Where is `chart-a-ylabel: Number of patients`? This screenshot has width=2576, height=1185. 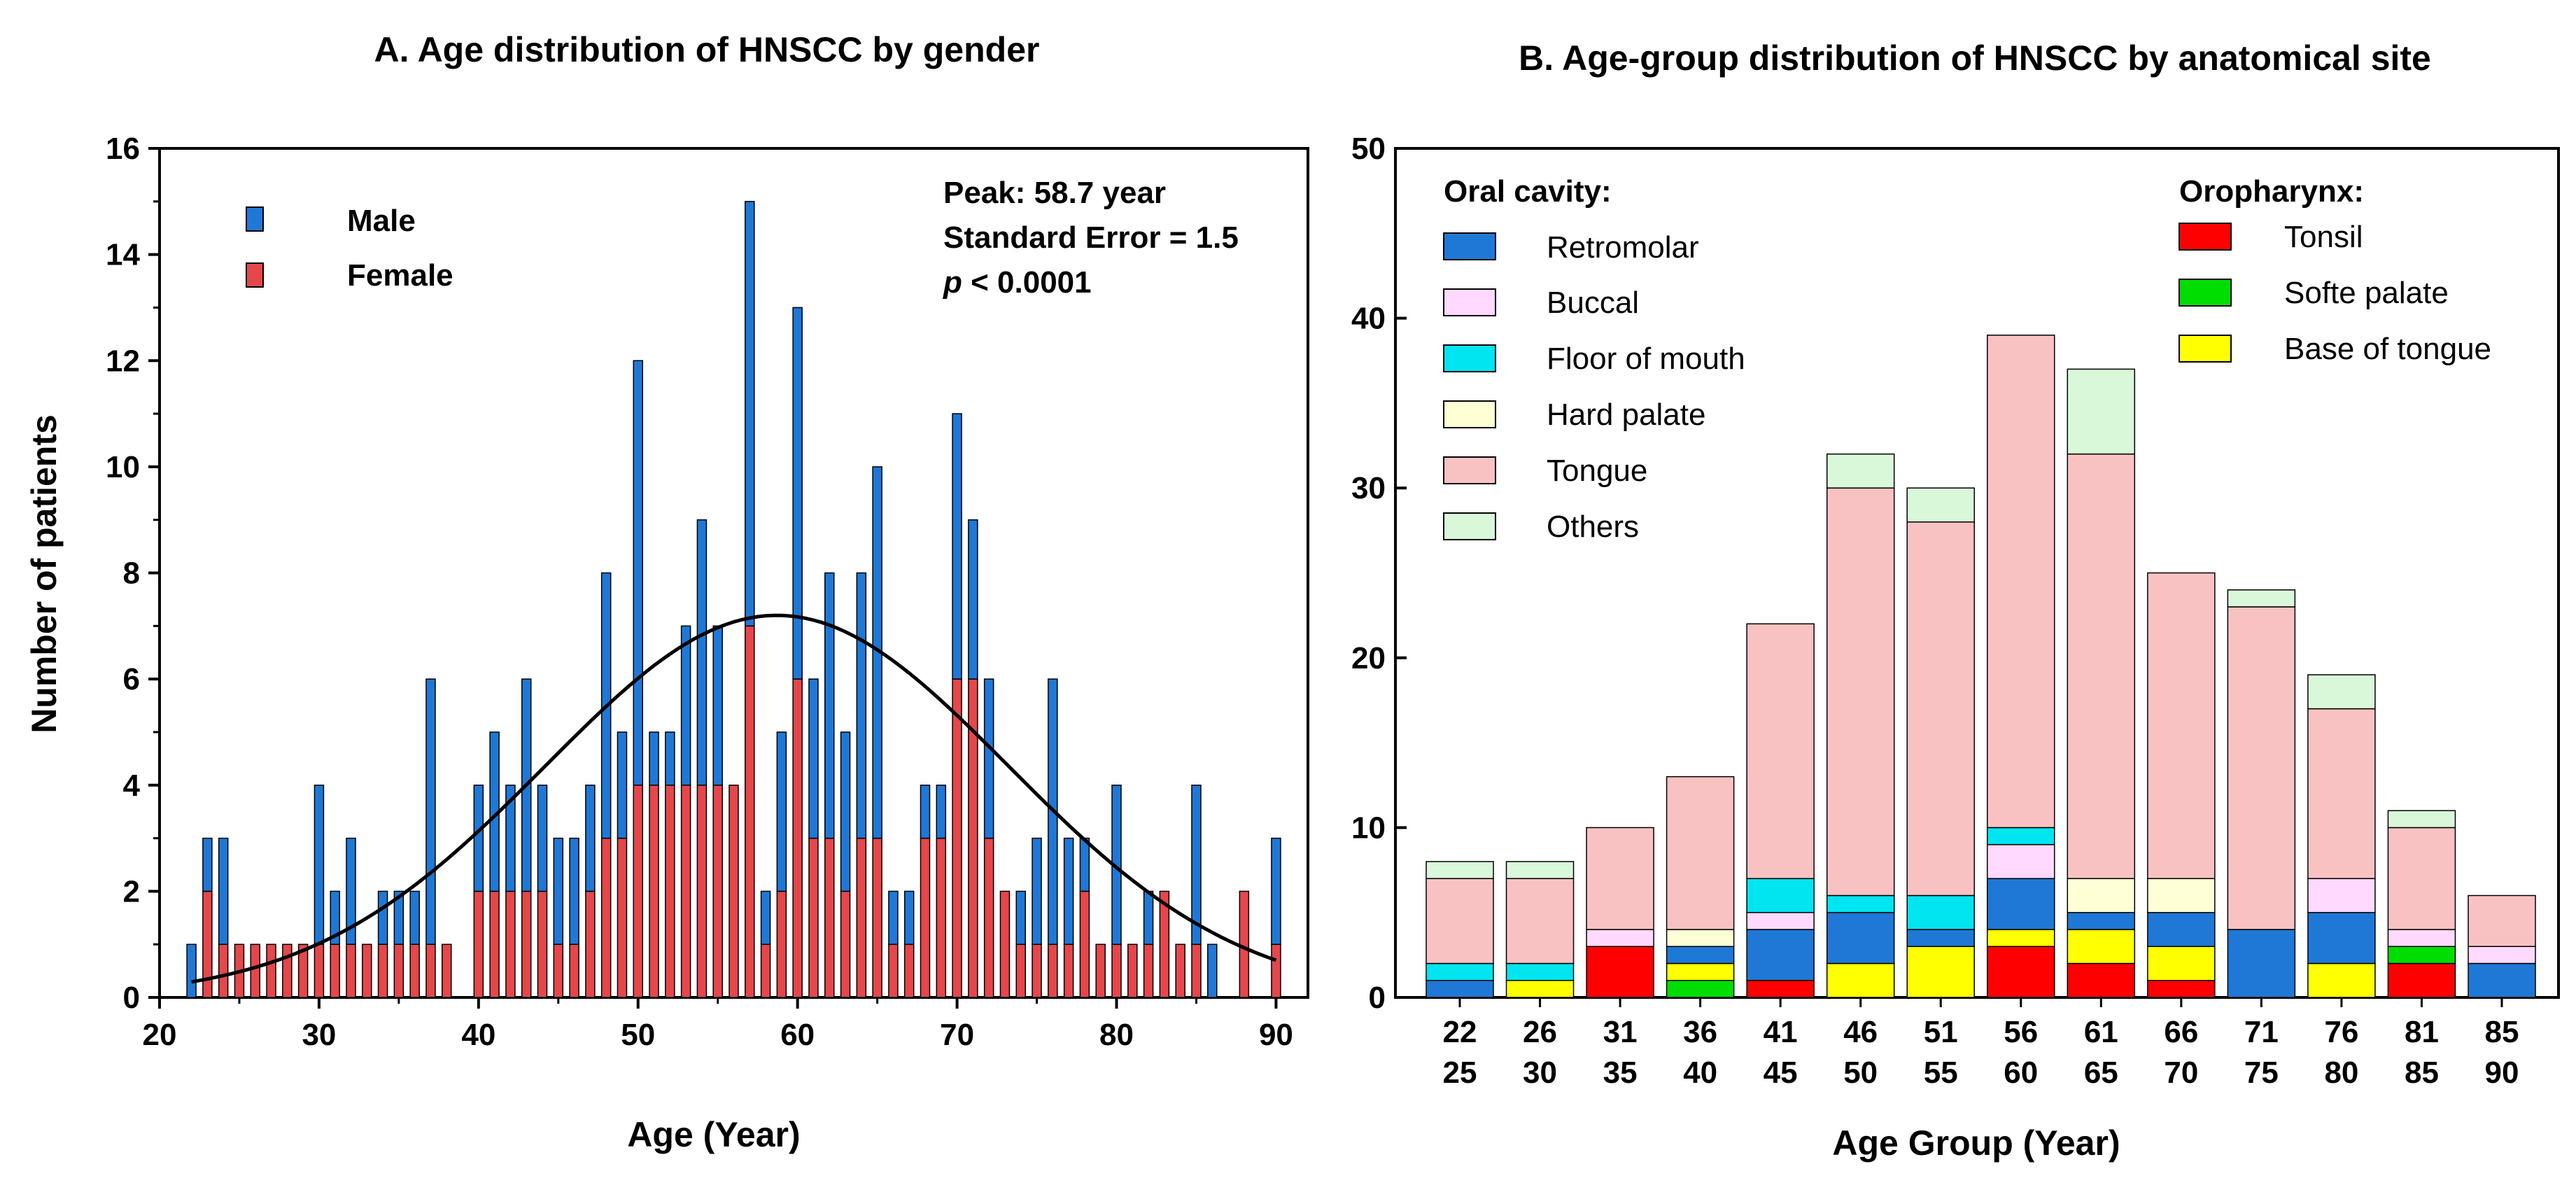 chart-a-ylabel: Number of patients is located at coordinates (44, 574).